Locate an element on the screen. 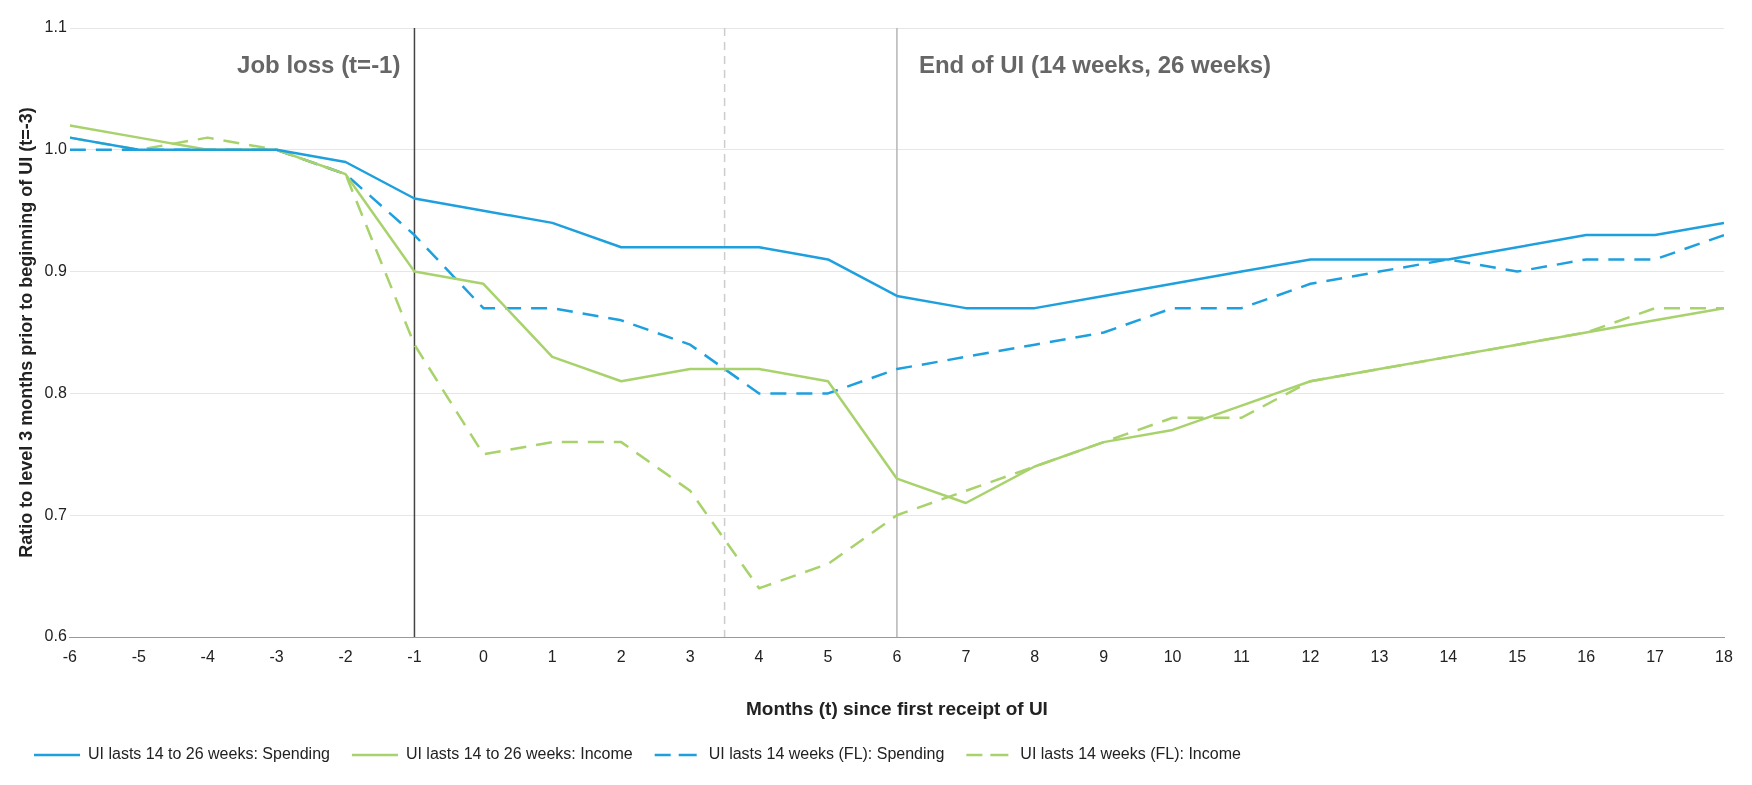 The width and height of the screenshot is (1752, 785). x-tick-label: 16 is located at coordinates (1586, 657).